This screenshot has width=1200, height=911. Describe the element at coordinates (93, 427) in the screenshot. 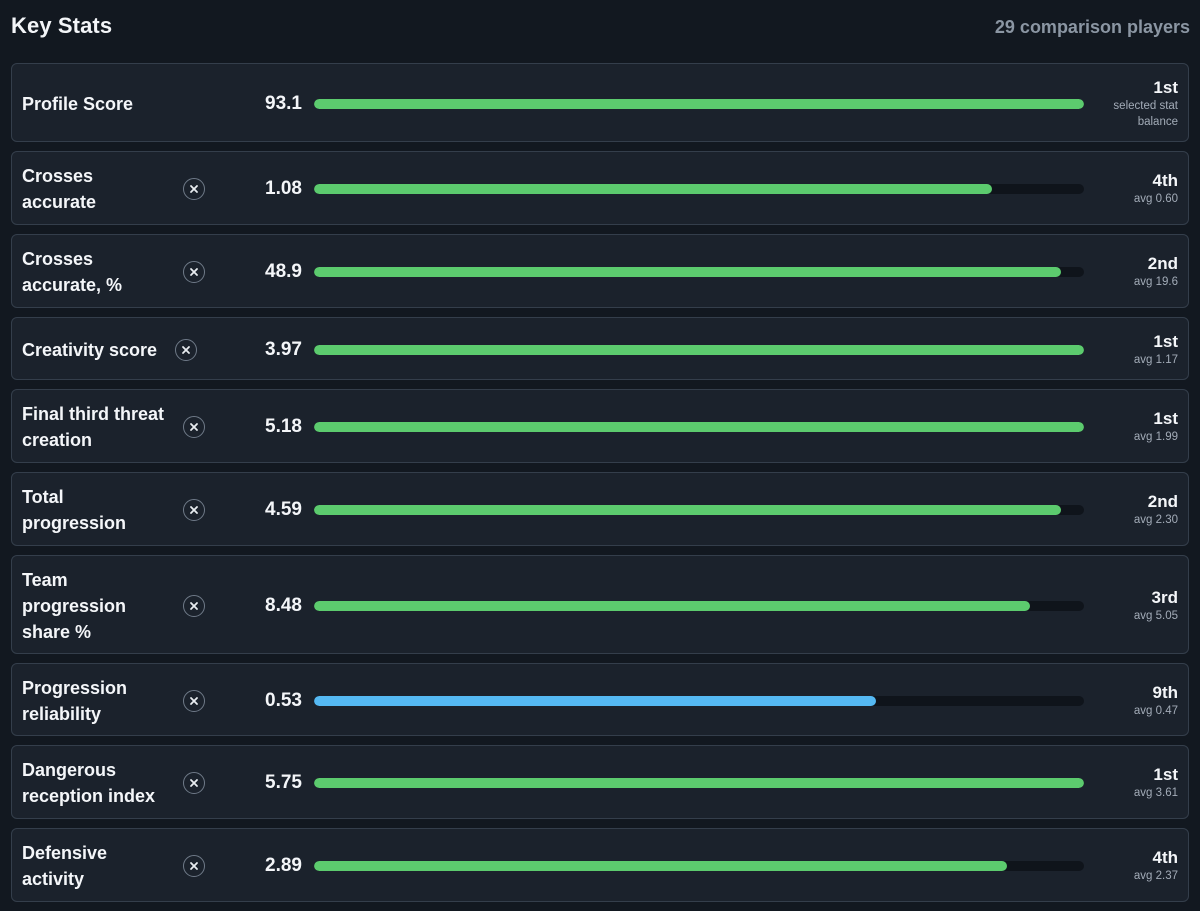

I see `stat-label: Final third threat creation` at that location.